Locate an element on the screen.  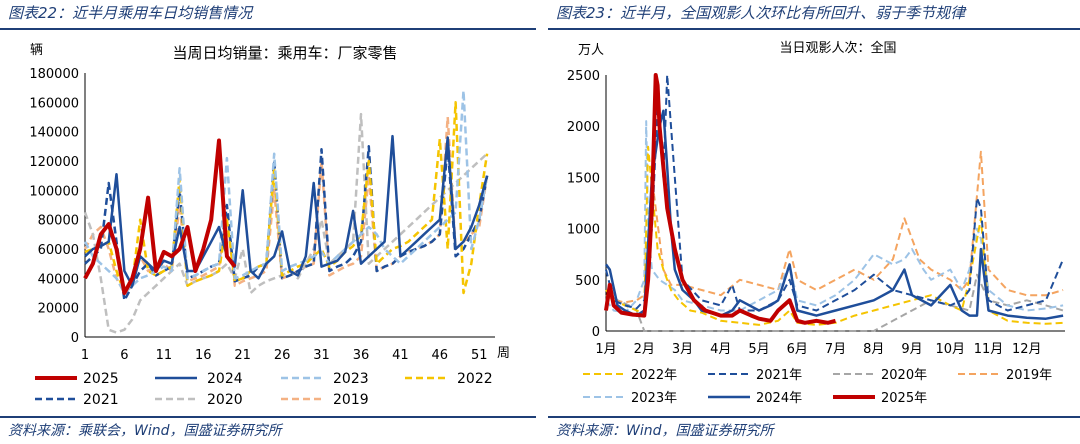
x-tick-label: 6月 is located at coordinates (797, 349).